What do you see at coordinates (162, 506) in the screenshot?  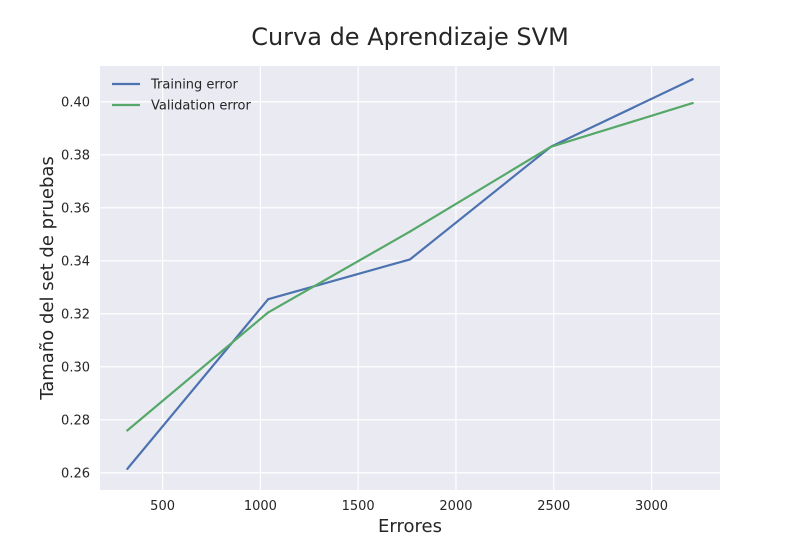 I see `x-tick-label: 500` at bounding box center [162, 506].